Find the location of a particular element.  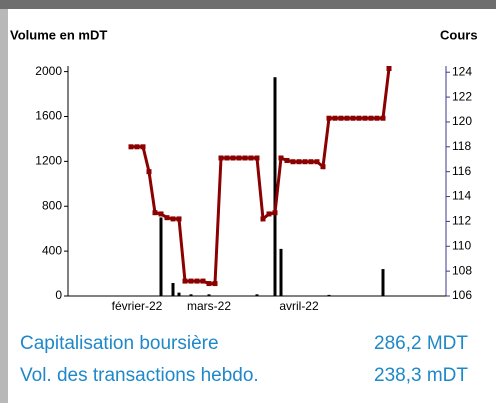

y2-tick-label: 106 is located at coordinates (462, 295).